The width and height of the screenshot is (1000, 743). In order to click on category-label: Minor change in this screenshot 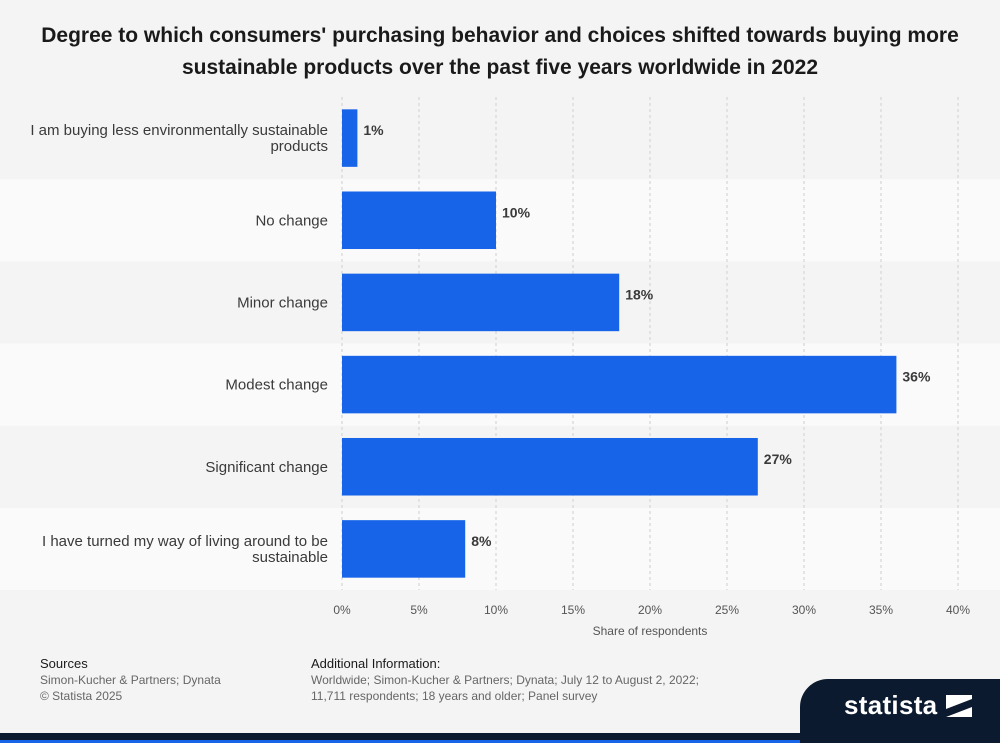, I will do `click(282, 302)`.